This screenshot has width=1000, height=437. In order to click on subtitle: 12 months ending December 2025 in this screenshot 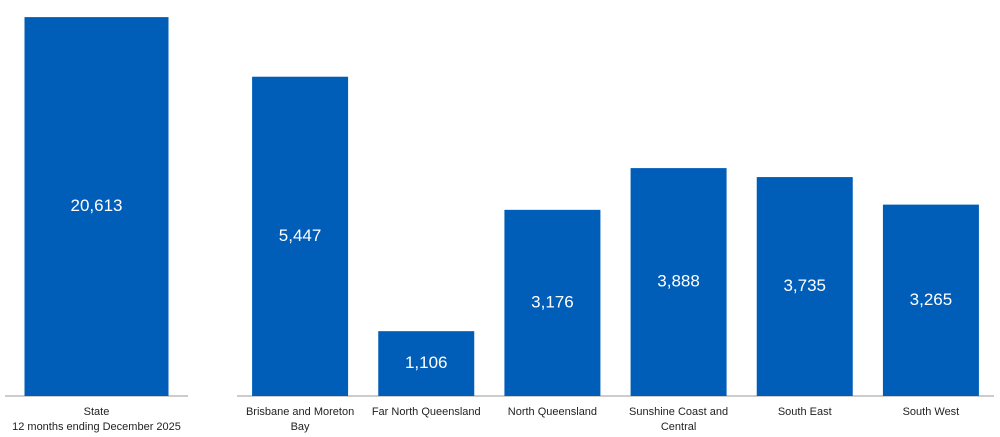, I will do `click(96, 427)`.